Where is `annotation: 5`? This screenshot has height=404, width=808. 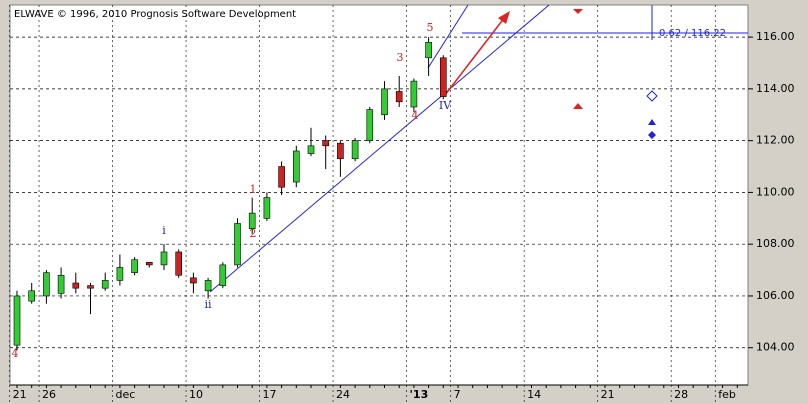 annotation: 5 is located at coordinates (430, 27).